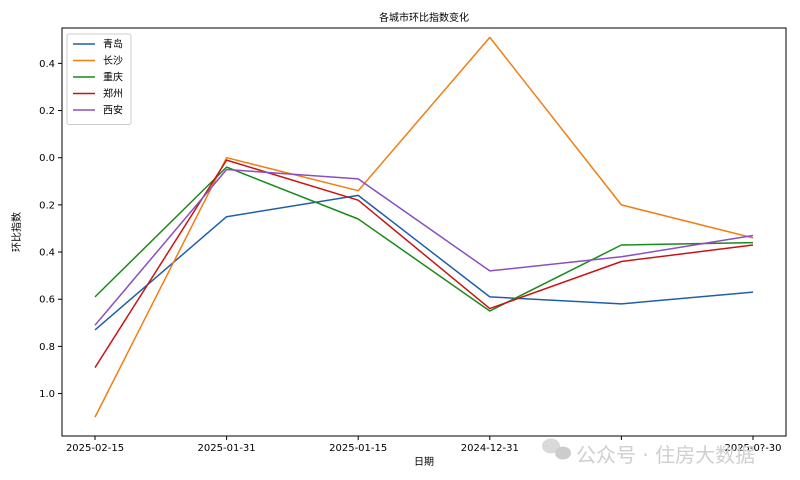  I want to click on x-tick-label: 2024-12-31, so click(490, 448).